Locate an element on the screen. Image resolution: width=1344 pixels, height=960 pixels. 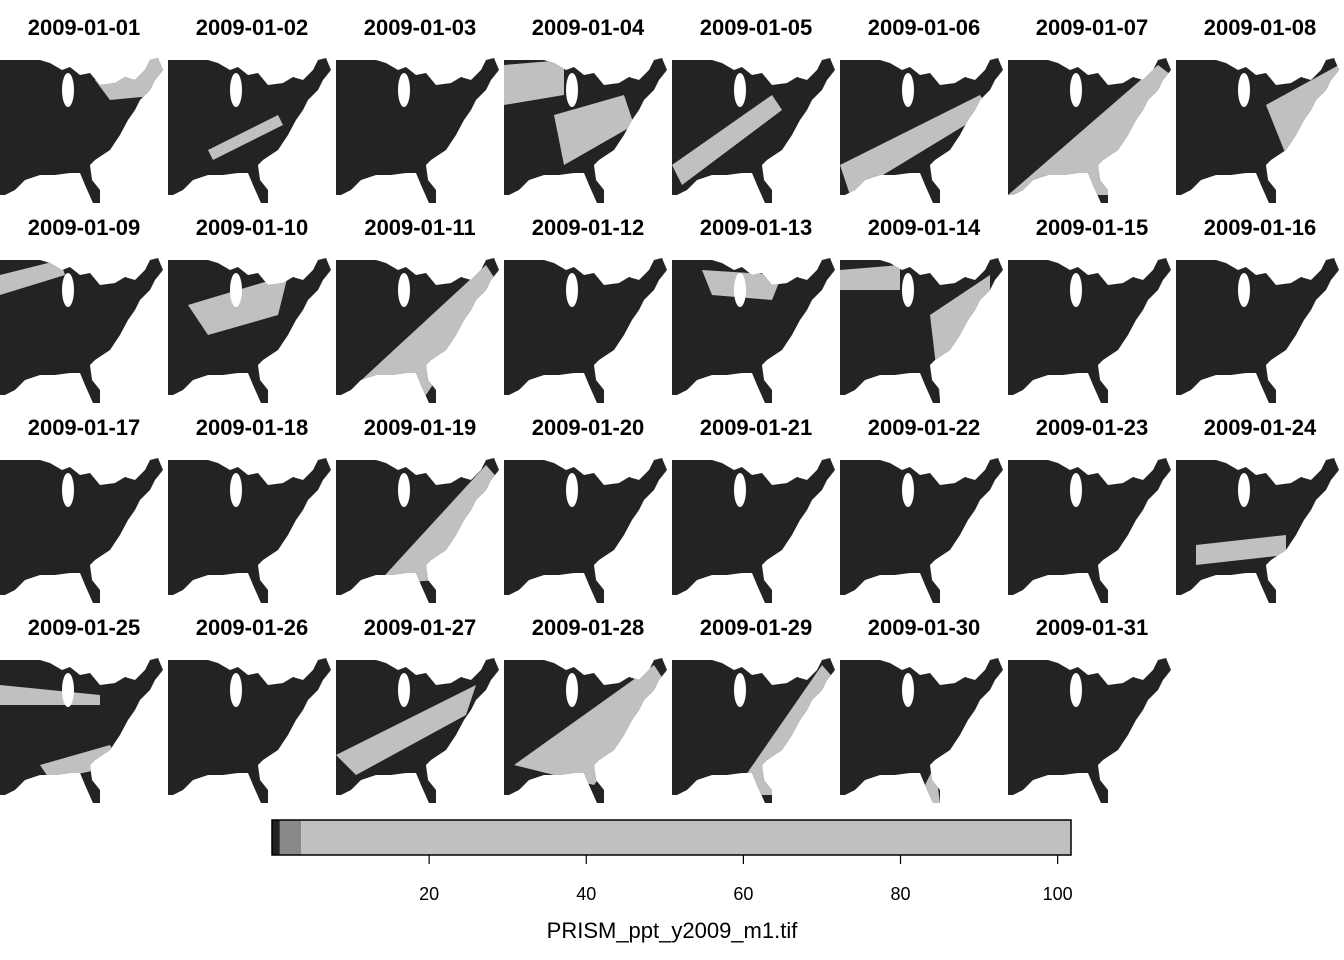
panel-title: 2009-01-11 is located at coordinates (419, 227).